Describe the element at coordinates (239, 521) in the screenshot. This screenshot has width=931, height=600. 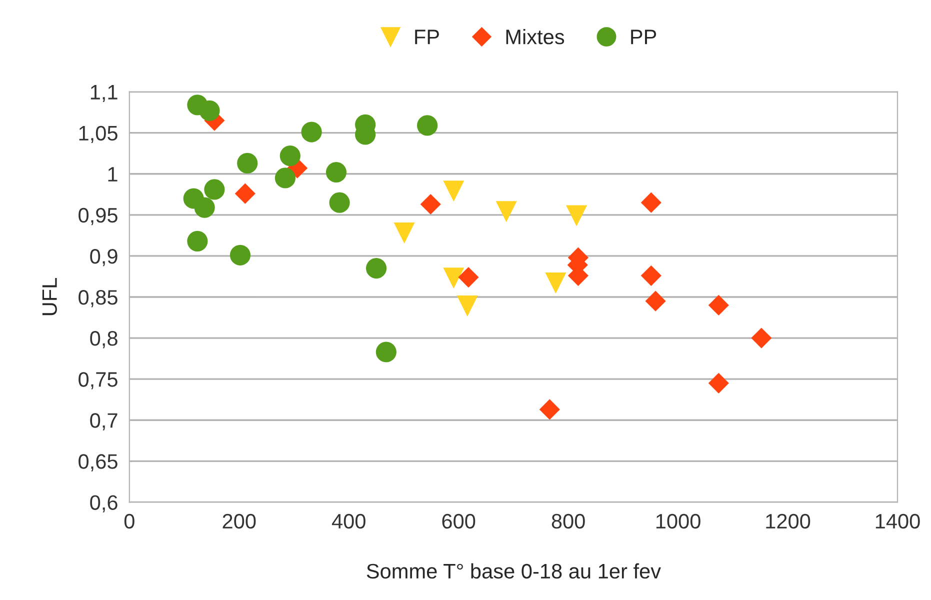
I see `x-tick-label: 200` at that location.